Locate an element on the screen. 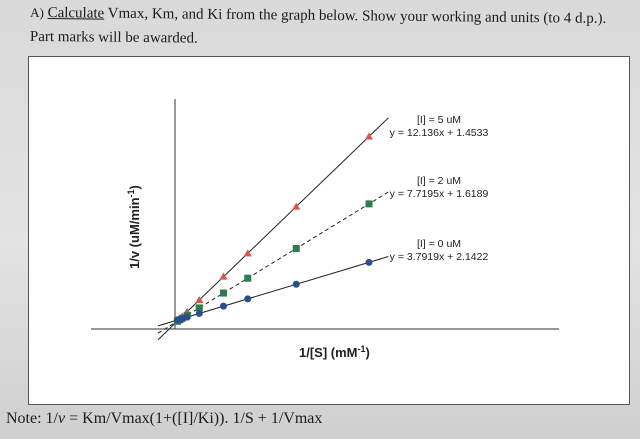 The width and height of the screenshot is (640, 439). series-equation-square: y = 7.7195x + 1.6189 is located at coordinates (439, 194).